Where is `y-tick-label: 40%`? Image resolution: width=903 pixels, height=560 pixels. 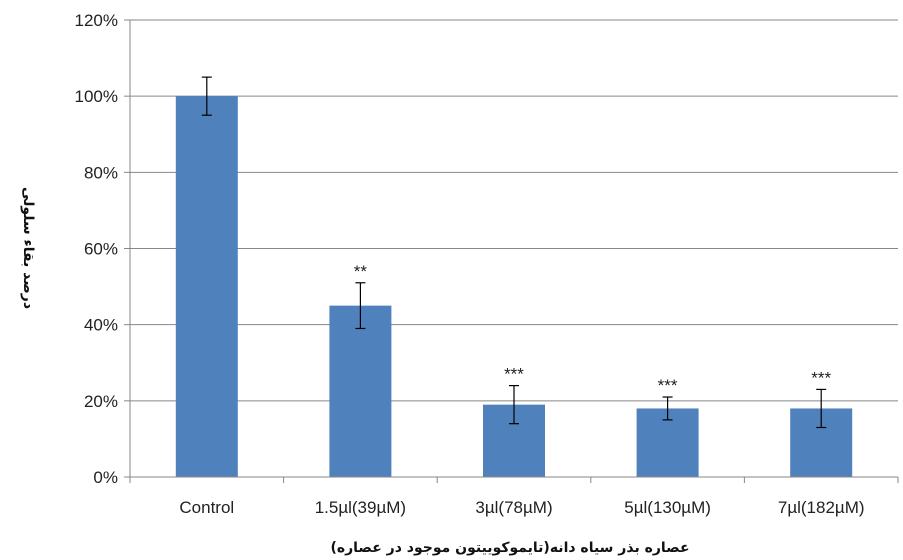 y-tick-label: 40% is located at coordinates (101, 325).